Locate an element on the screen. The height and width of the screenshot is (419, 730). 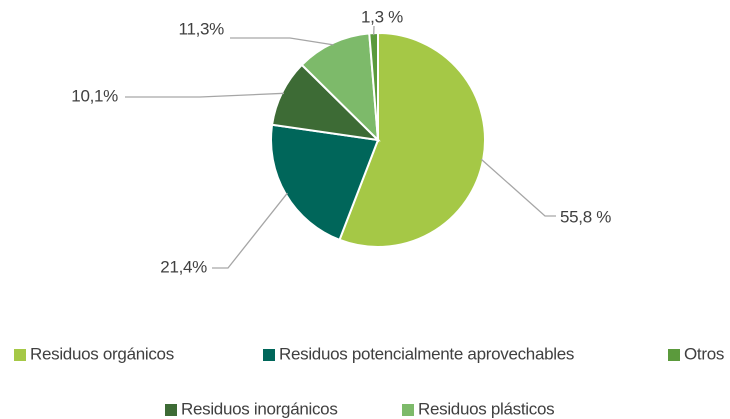
legend-label: Residuos orgánicos is located at coordinates (102, 353).